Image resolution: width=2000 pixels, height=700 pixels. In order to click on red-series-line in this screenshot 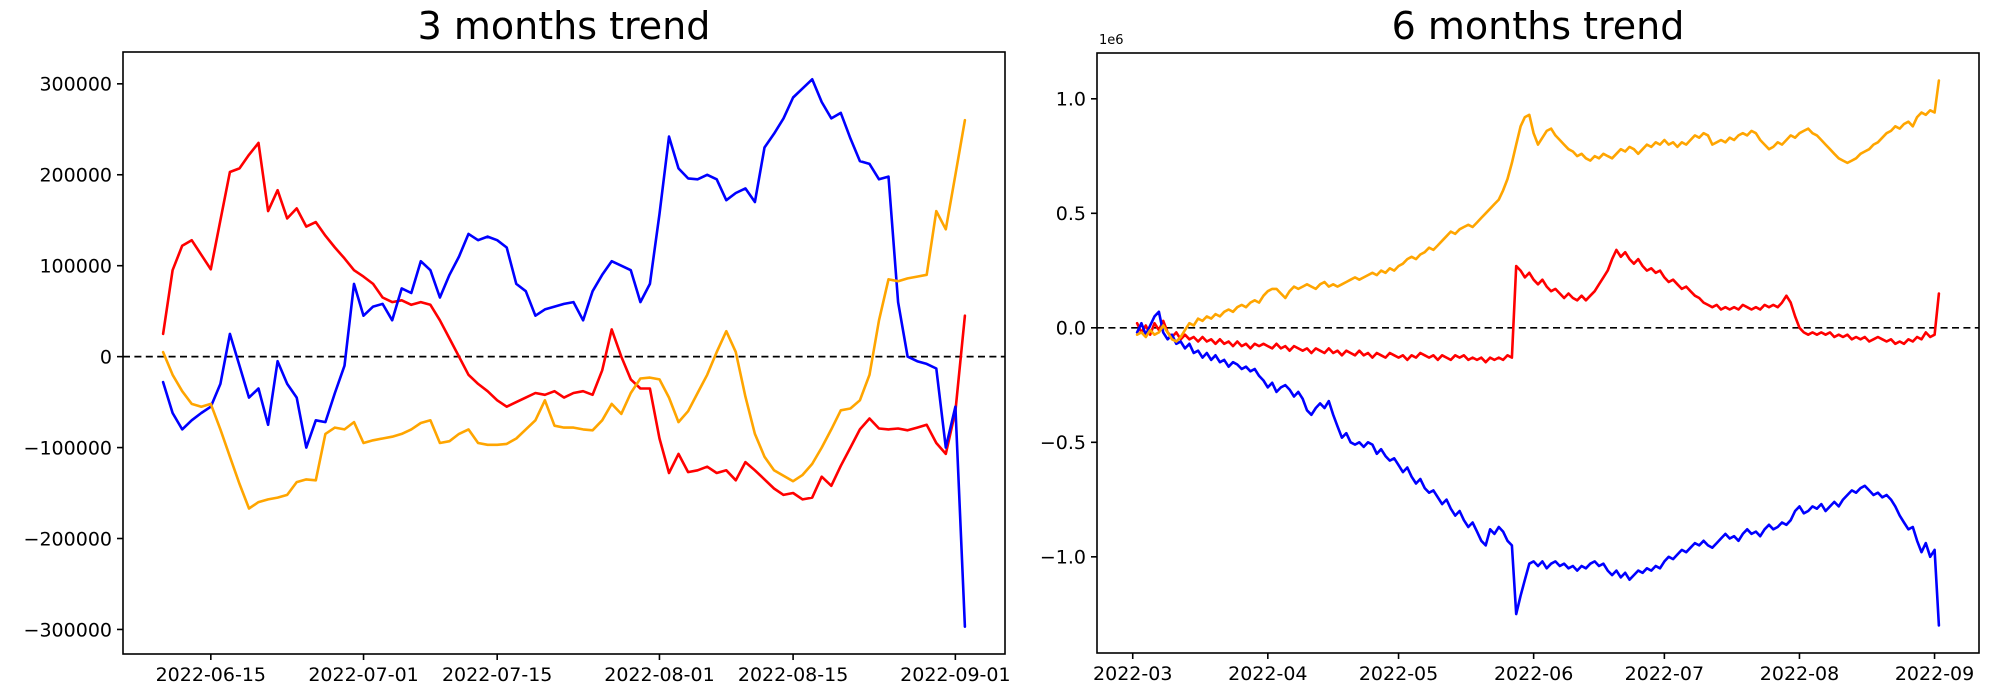, I will do `click(1538, 306)`.